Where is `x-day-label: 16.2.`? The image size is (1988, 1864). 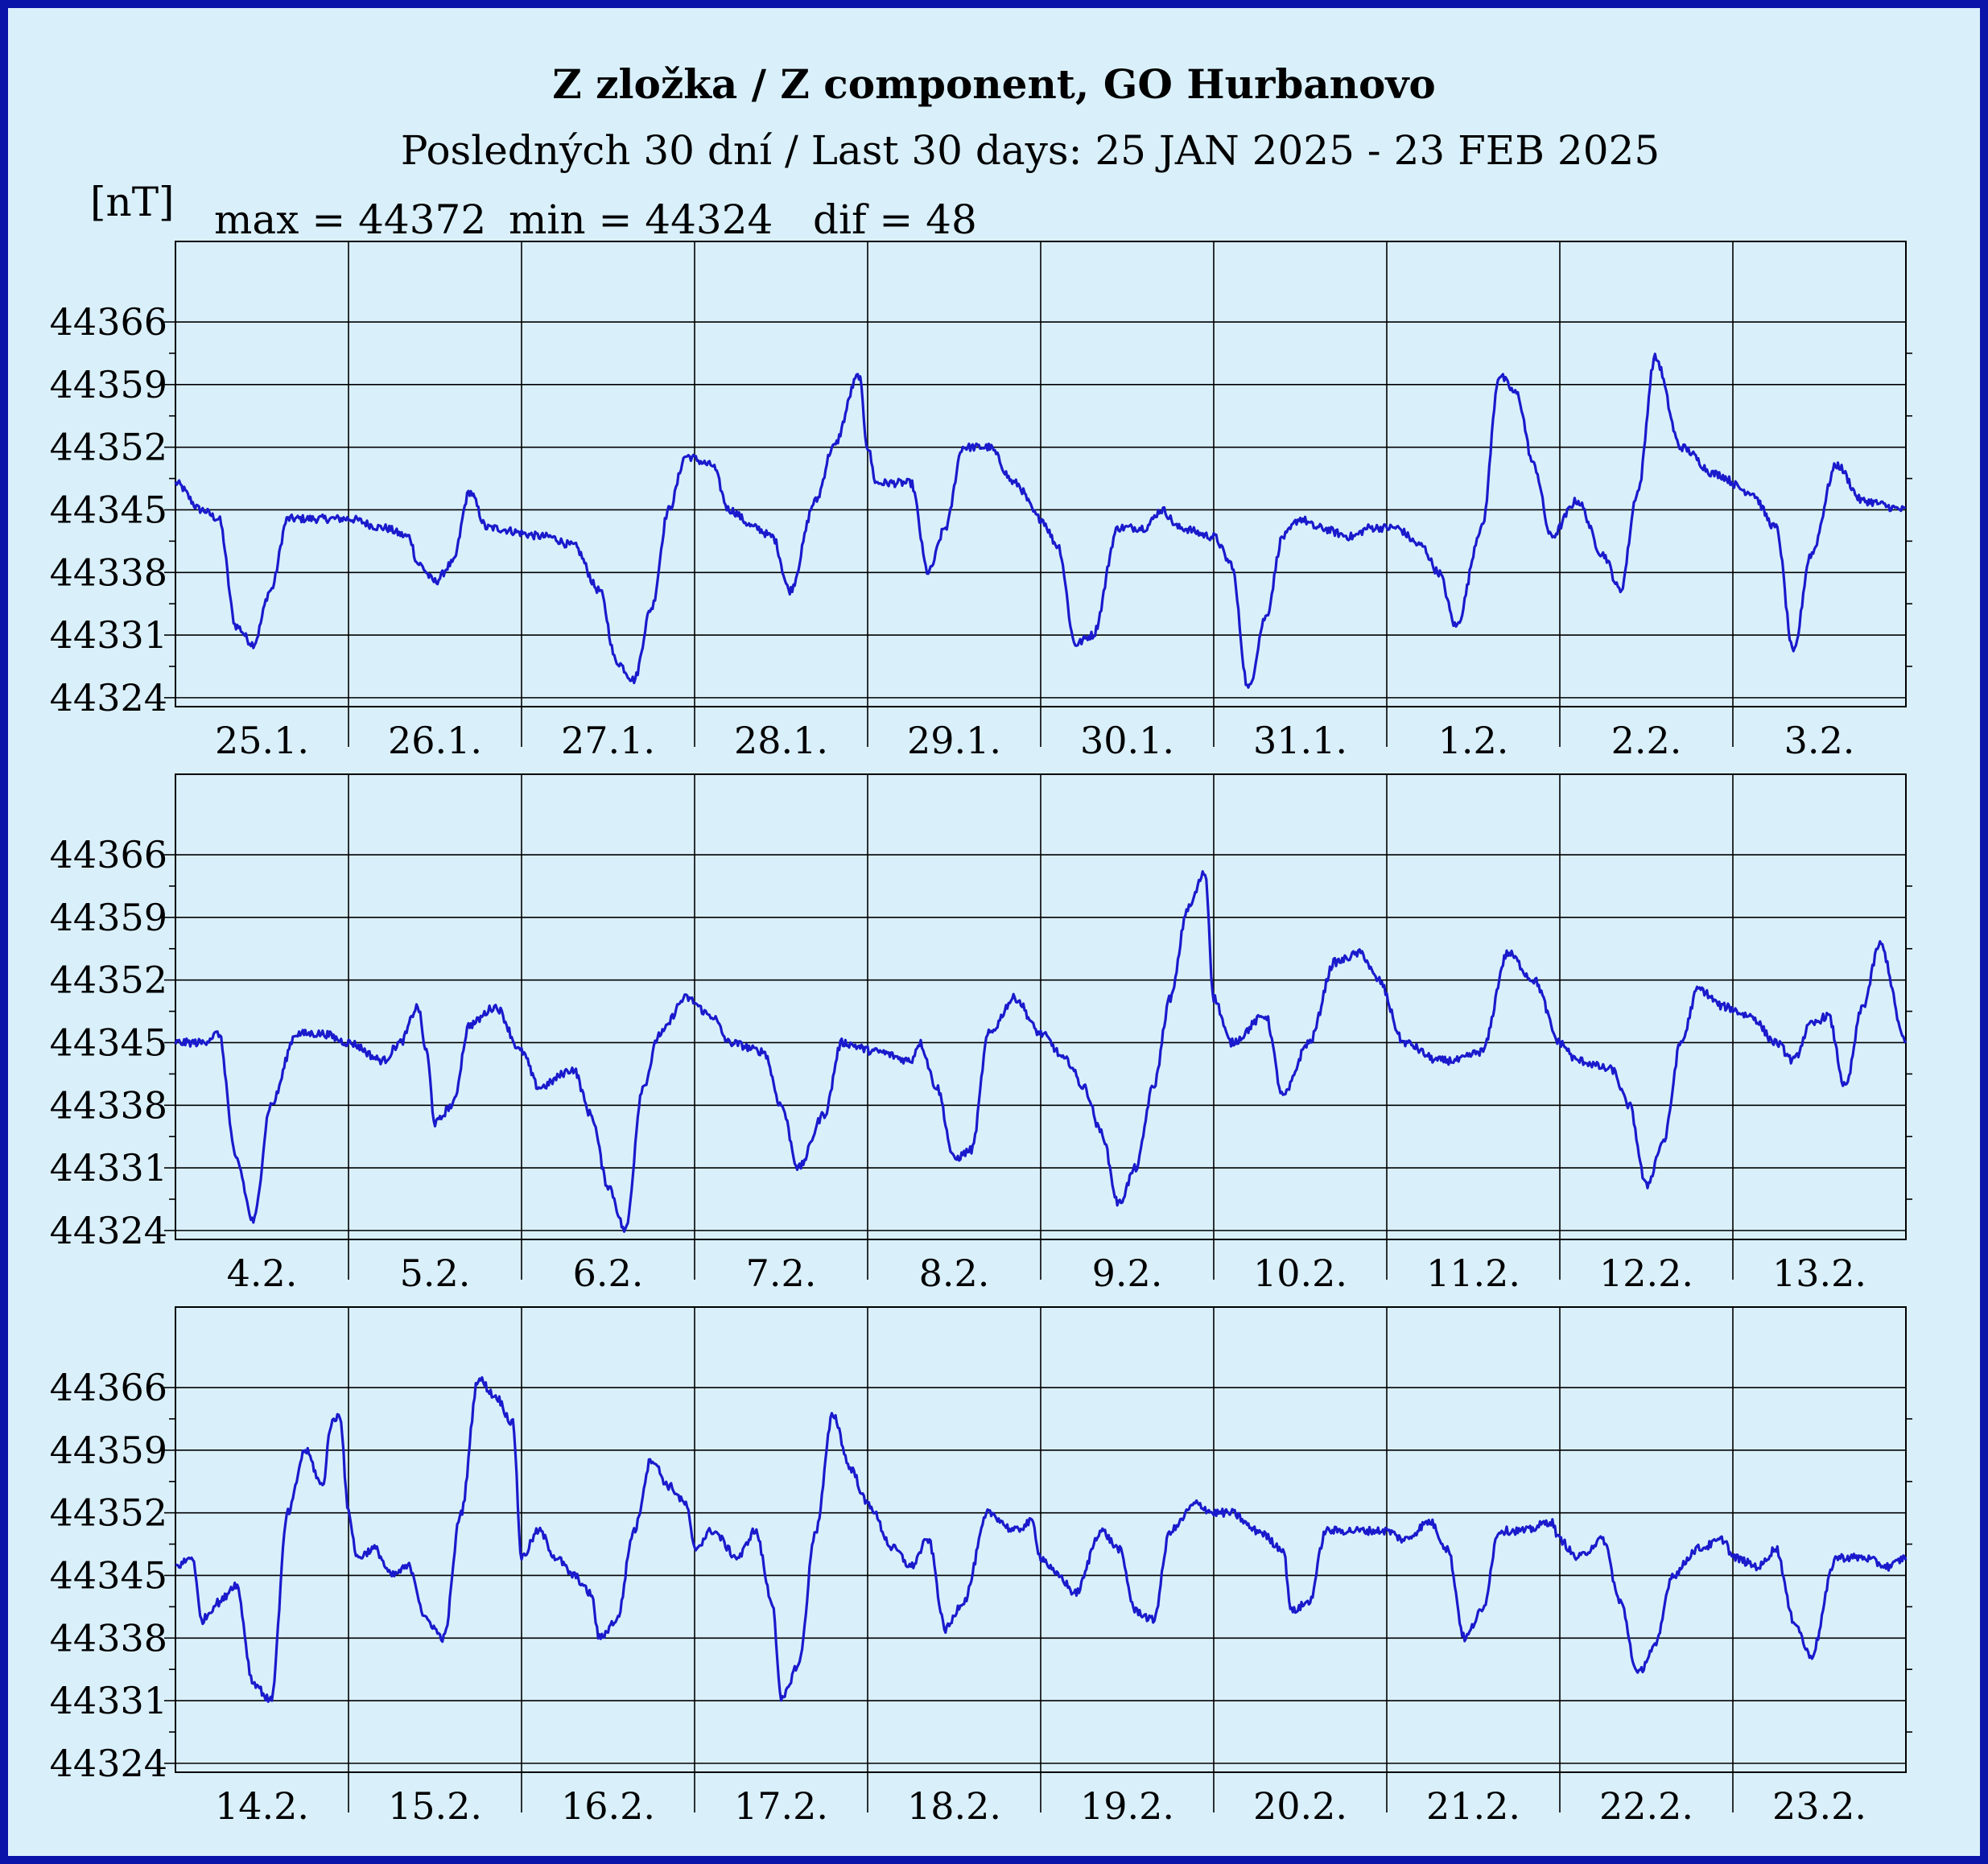 x-day-label: 16.2. is located at coordinates (608, 1806).